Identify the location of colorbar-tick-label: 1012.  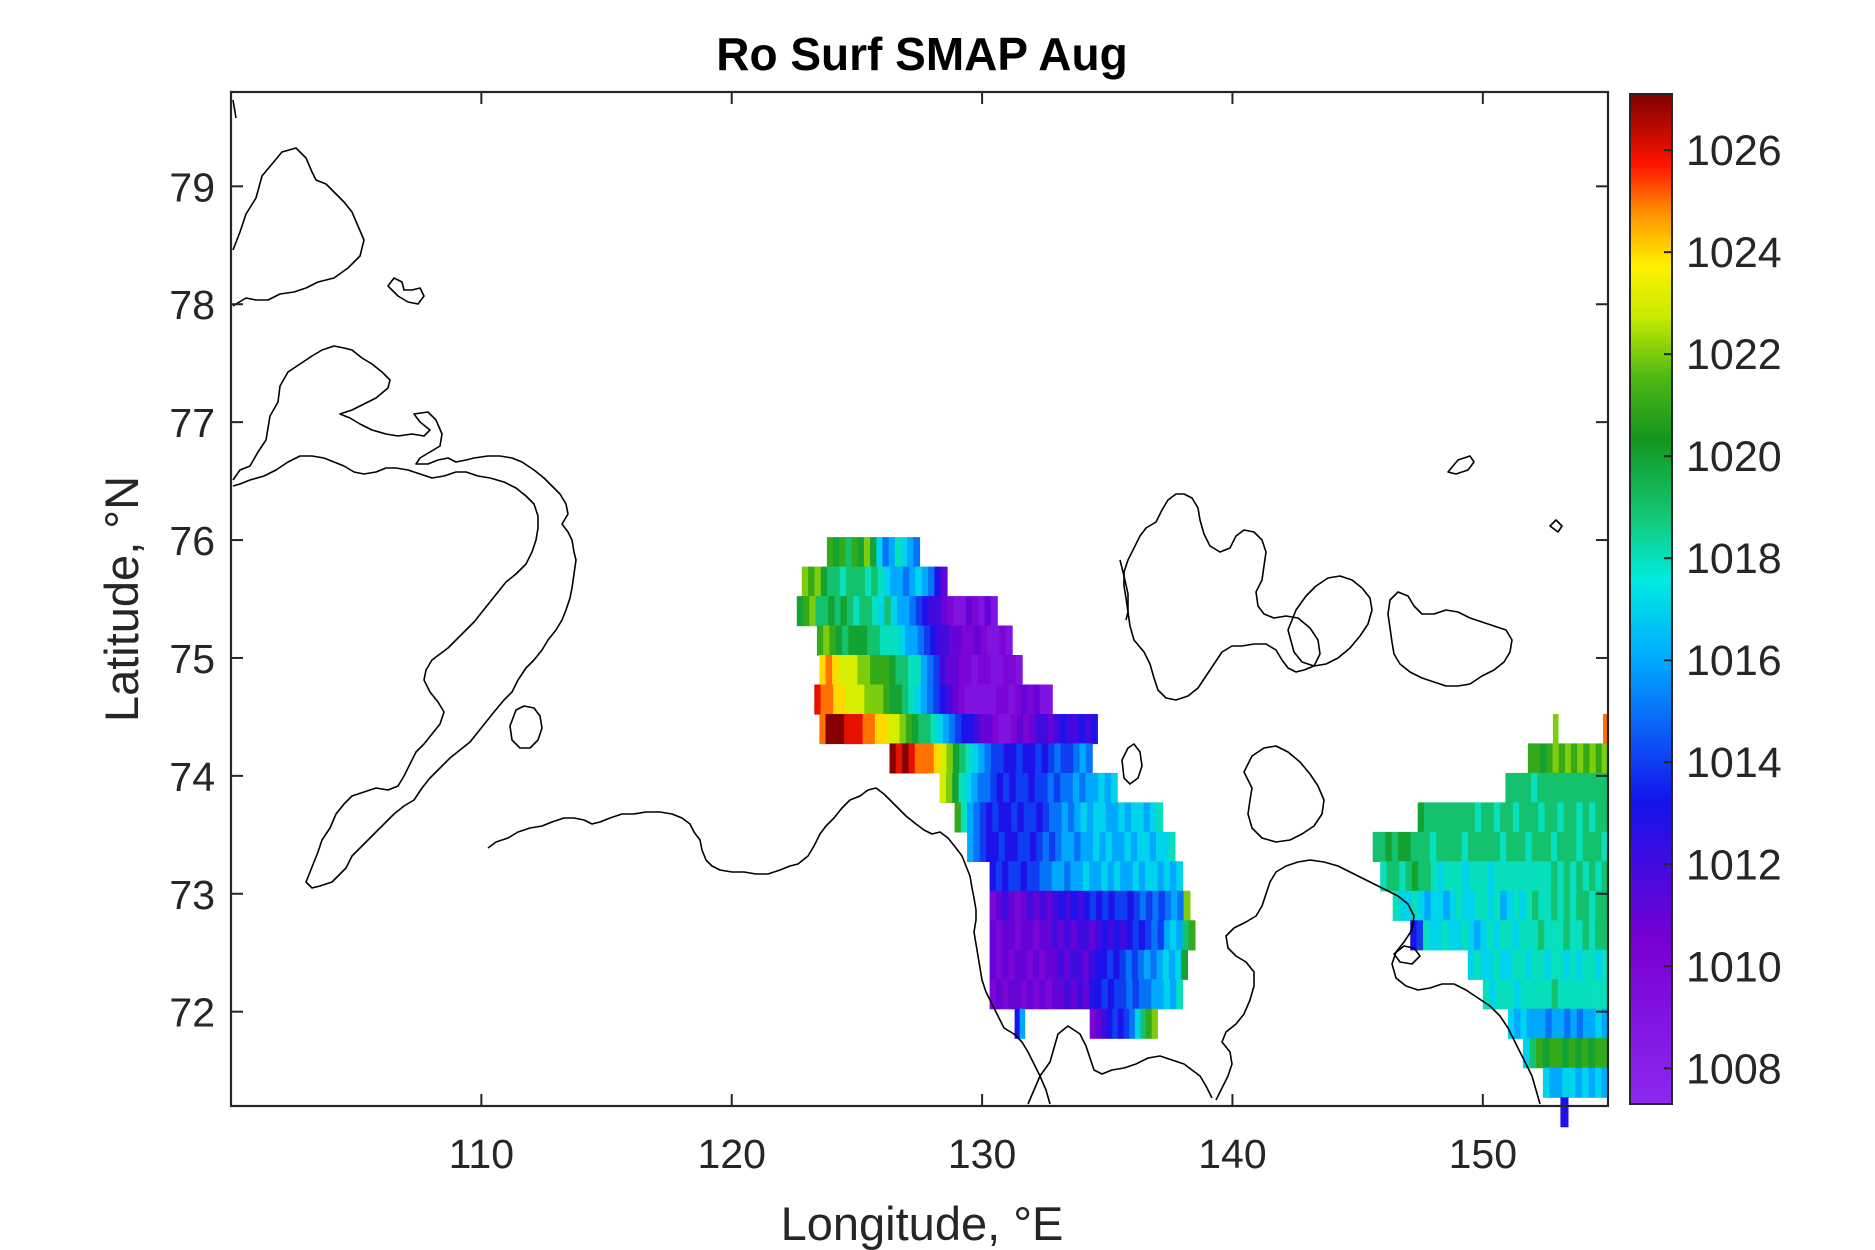
(1734, 865).